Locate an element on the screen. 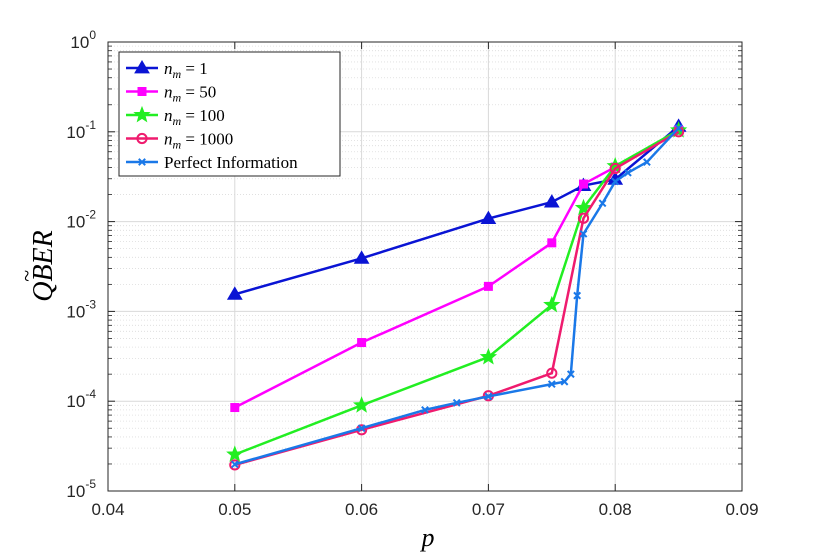 The image size is (830, 554). legend-label: nm = 50 is located at coordinates (190, 94).